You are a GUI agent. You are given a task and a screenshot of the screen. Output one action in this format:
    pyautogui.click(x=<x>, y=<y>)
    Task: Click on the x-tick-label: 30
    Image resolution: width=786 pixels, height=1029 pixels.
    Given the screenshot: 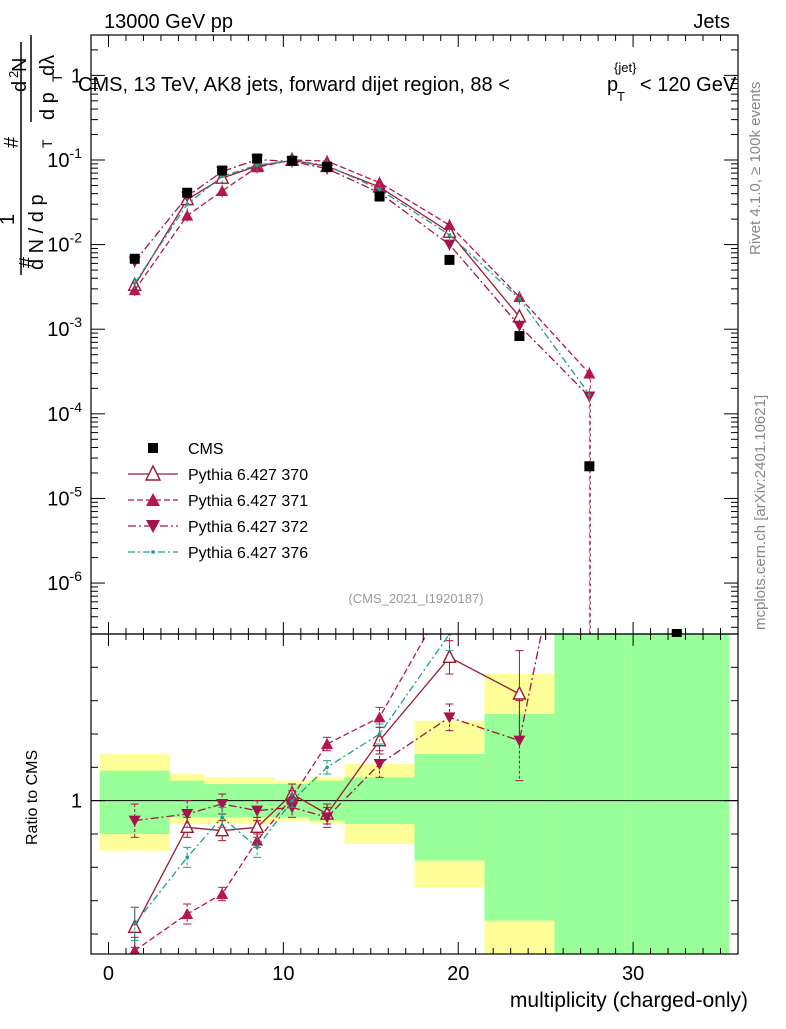 What is the action you would take?
    pyautogui.click(x=633, y=974)
    